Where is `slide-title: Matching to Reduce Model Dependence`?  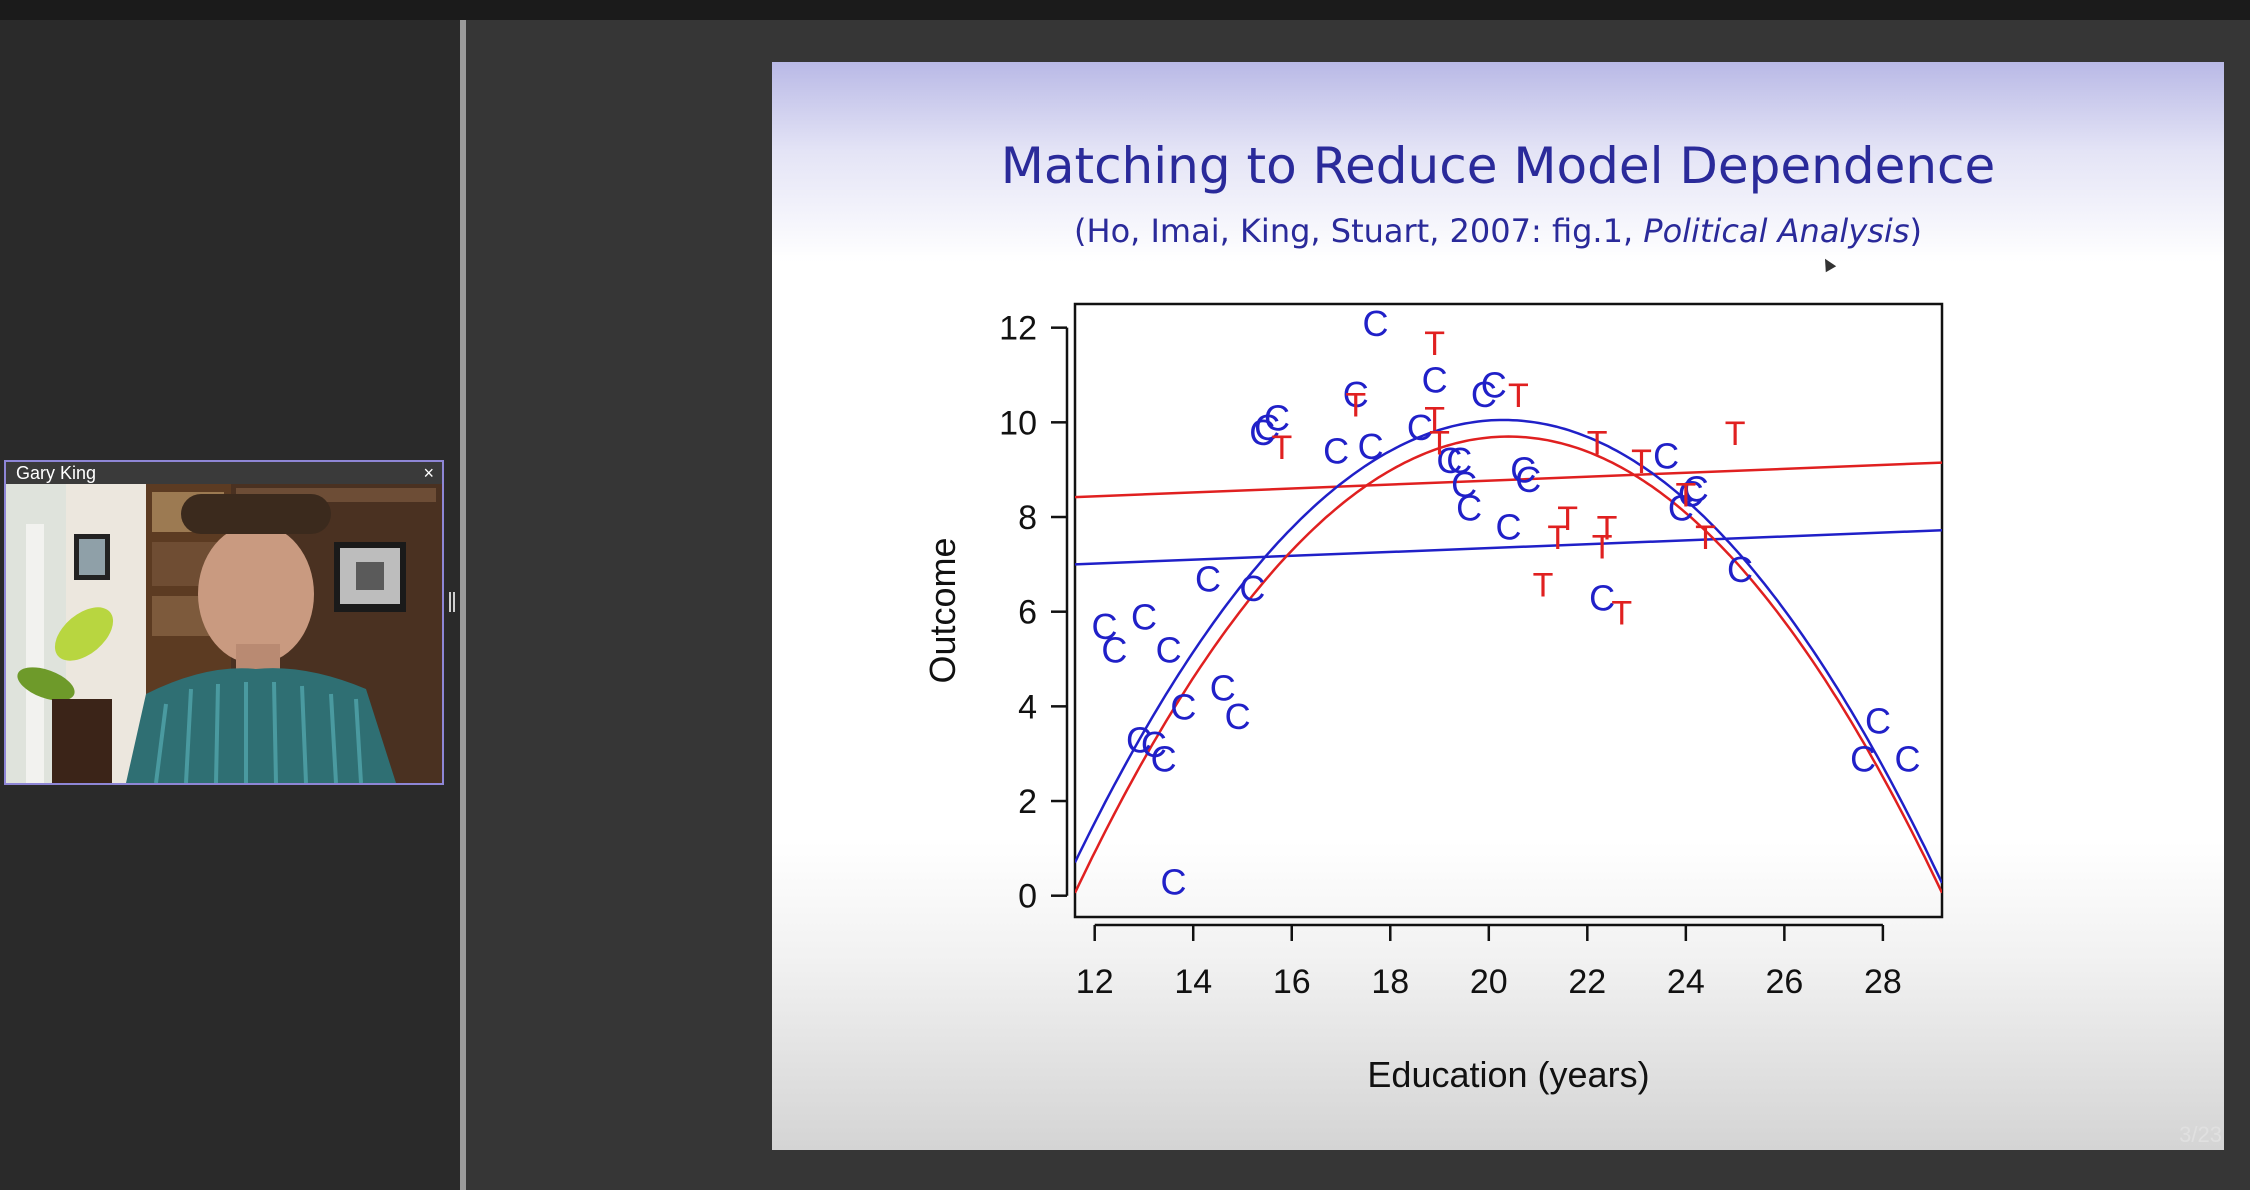
slide-title: Matching to Reduce Model Dependence is located at coordinates (1498, 166).